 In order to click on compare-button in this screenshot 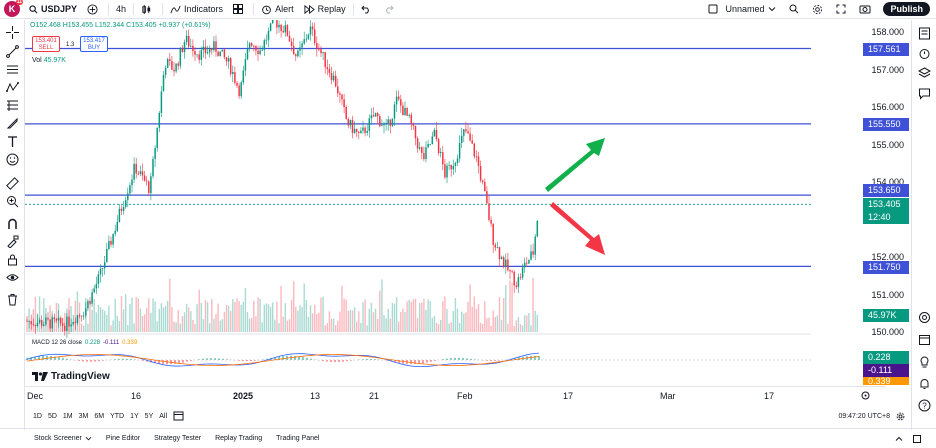, I will do `click(94, 9)`.